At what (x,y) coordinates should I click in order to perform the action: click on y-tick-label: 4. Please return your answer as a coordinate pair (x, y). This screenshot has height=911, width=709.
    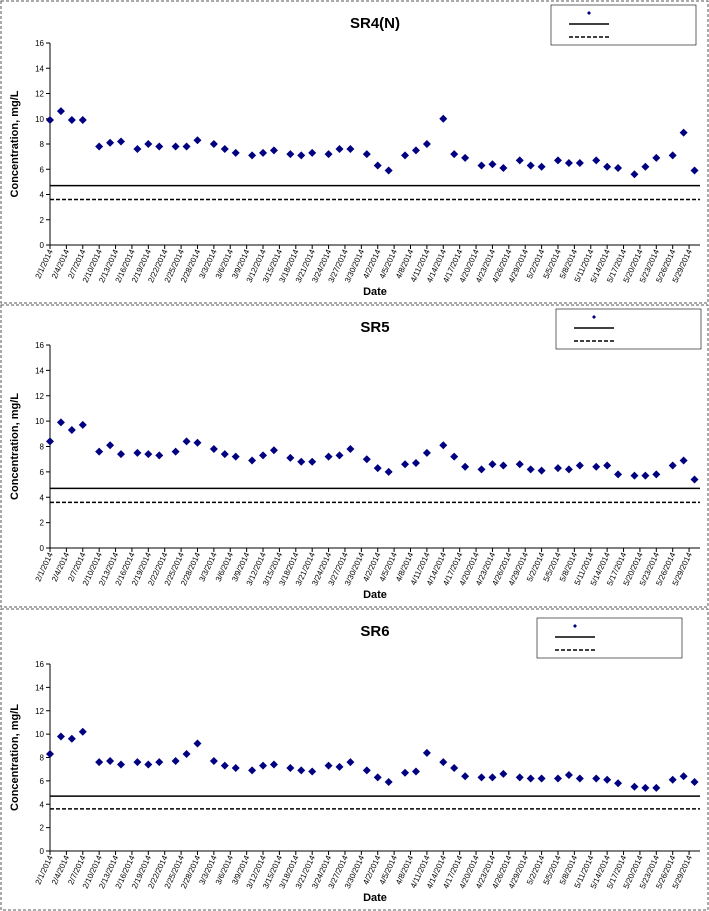
    Looking at the image, I should click on (42, 497).